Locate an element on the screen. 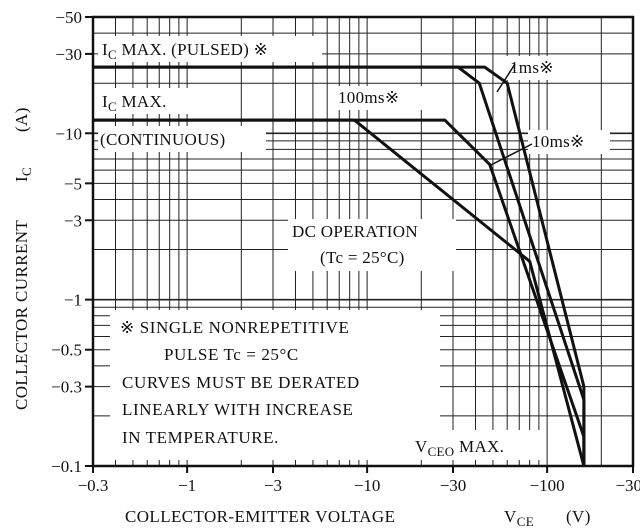  continuous-label: (CONTINUOUS) is located at coordinates (162, 139).